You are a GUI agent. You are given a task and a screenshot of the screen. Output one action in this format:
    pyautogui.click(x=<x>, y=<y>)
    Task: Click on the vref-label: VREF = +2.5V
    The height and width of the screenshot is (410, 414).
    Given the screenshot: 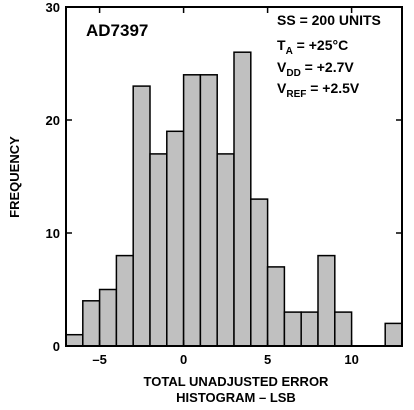 What is the action you would take?
    pyautogui.click(x=318, y=90)
    